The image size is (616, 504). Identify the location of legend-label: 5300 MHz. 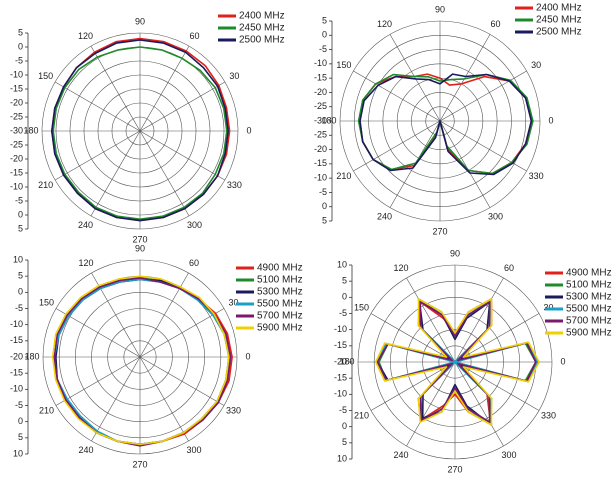
(280, 292).